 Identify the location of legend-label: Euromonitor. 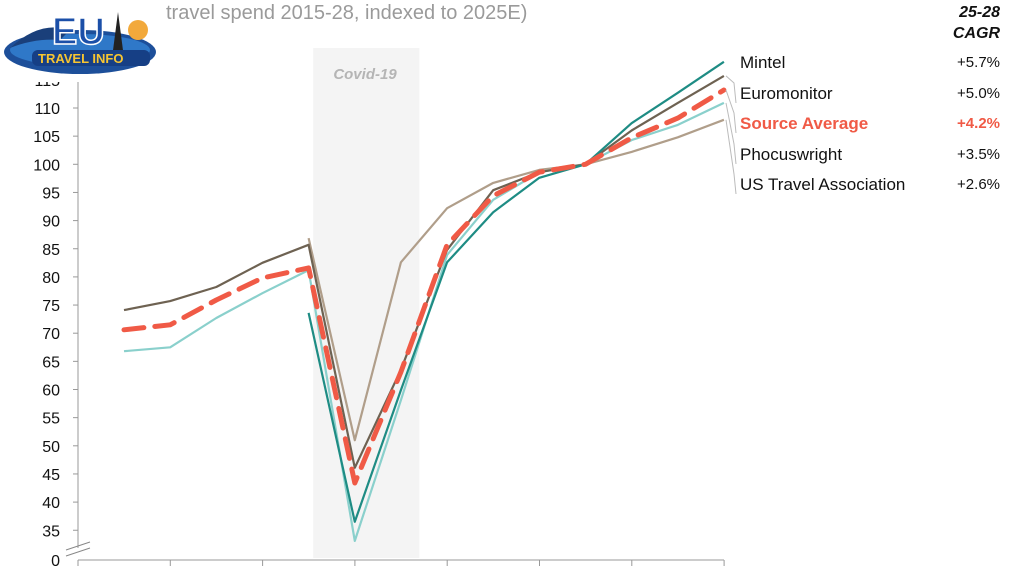
(786, 93).